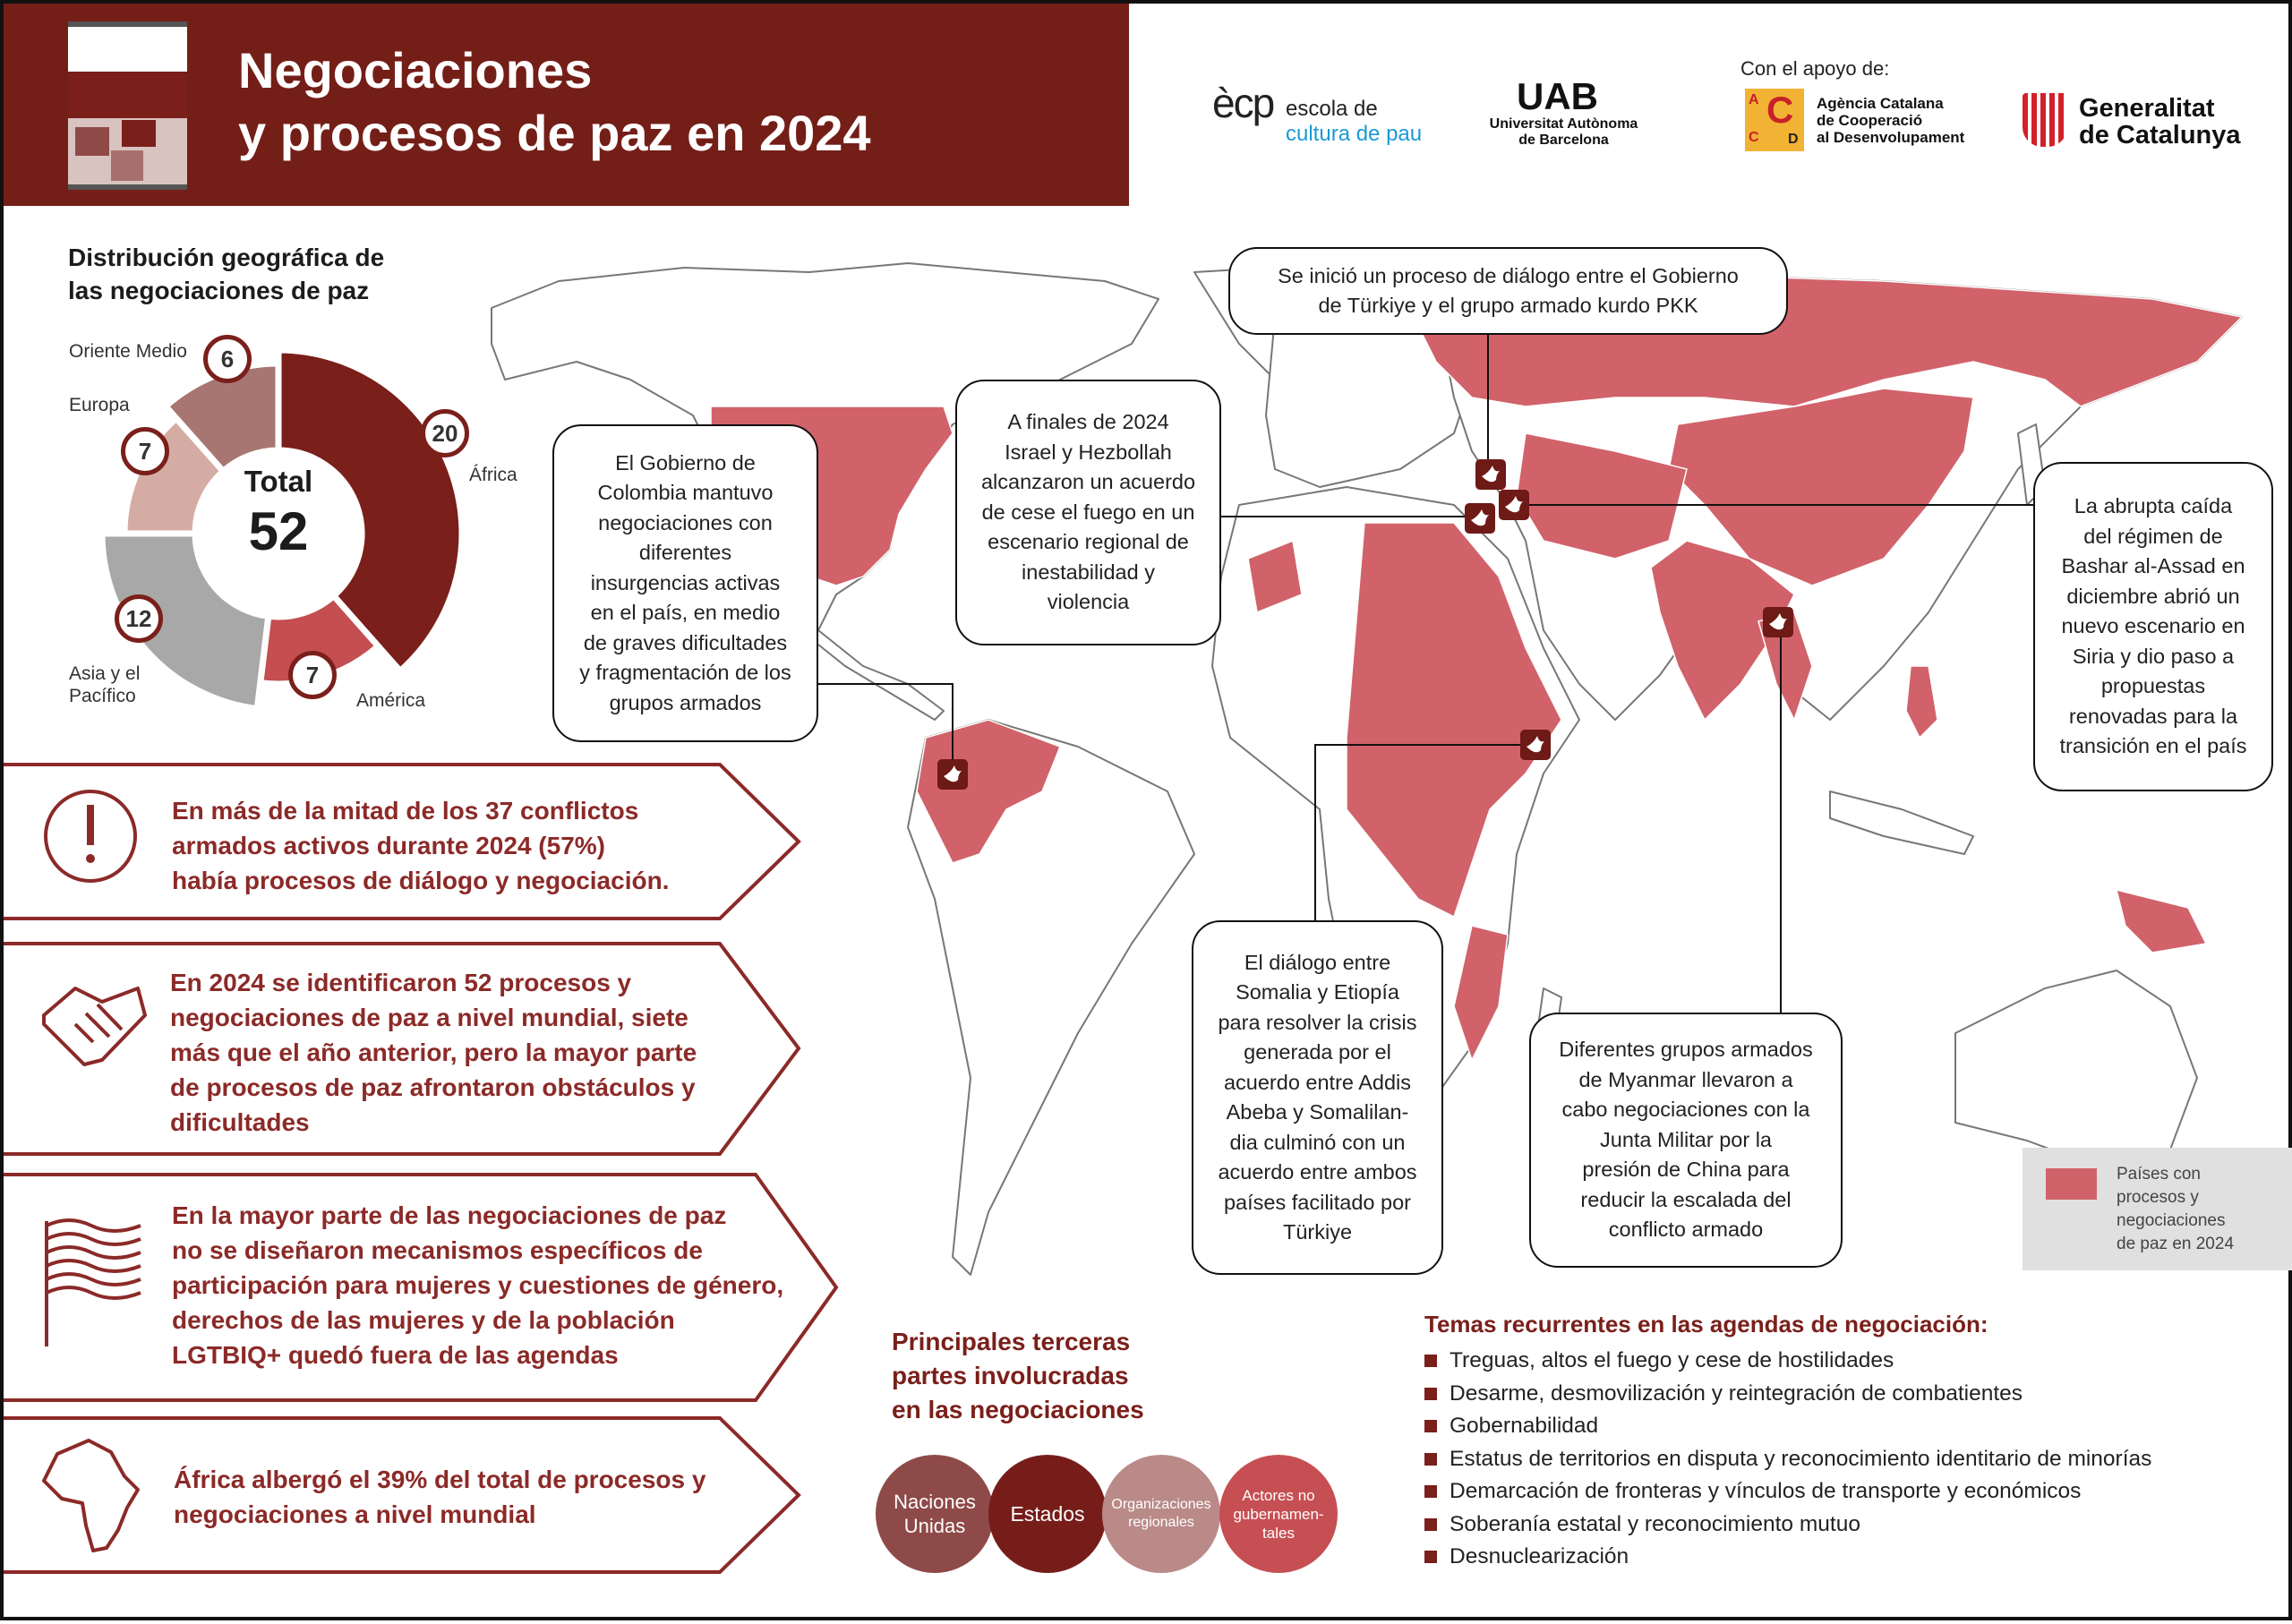 Image resolution: width=2292 pixels, height=1624 pixels. What do you see at coordinates (2153, 656) in the screenshot?
I see `text-line: Siria y dio paso a` at bounding box center [2153, 656].